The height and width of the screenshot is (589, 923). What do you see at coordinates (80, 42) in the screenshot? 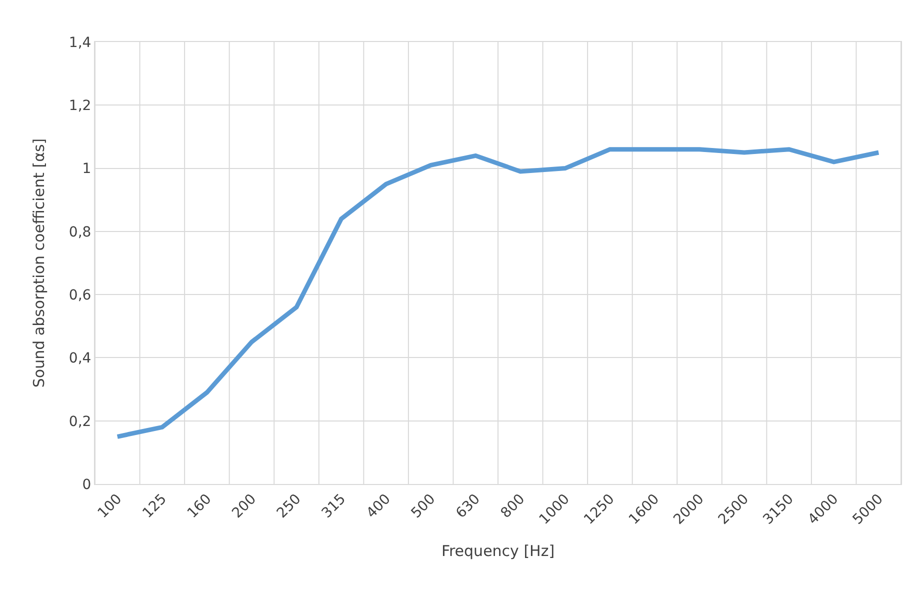
I see `y-tick-label: 1,4` at bounding box center [80, 42].